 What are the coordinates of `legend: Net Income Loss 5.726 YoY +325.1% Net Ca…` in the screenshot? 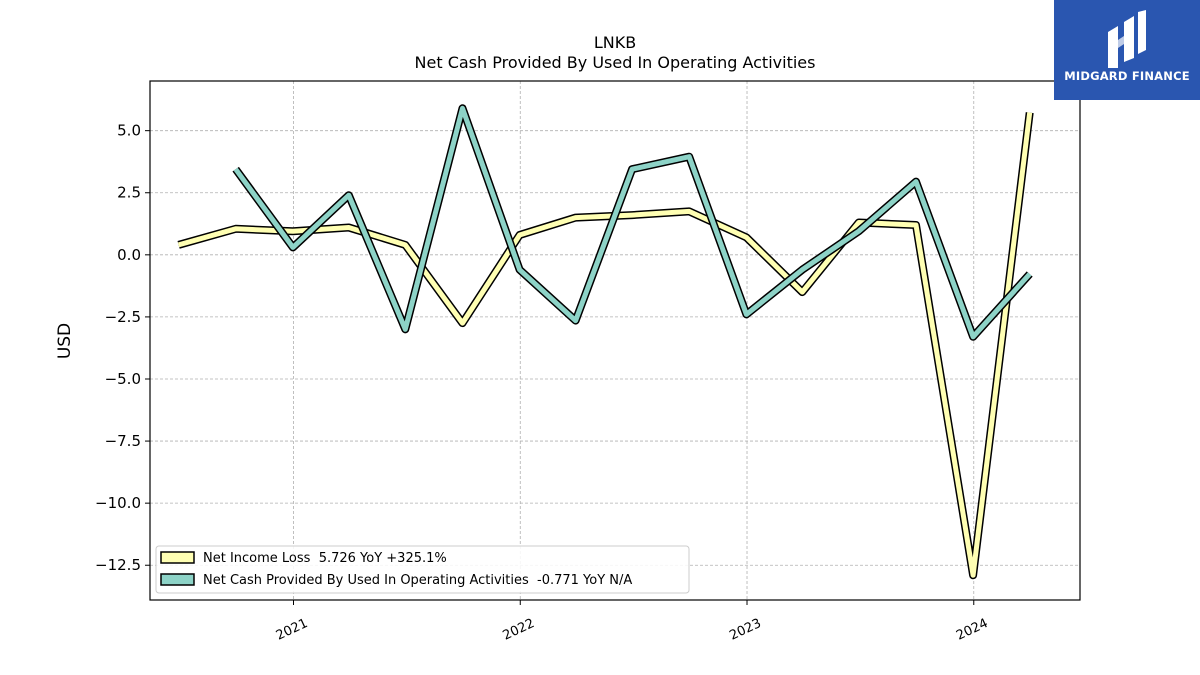 It's located at (422, 569).